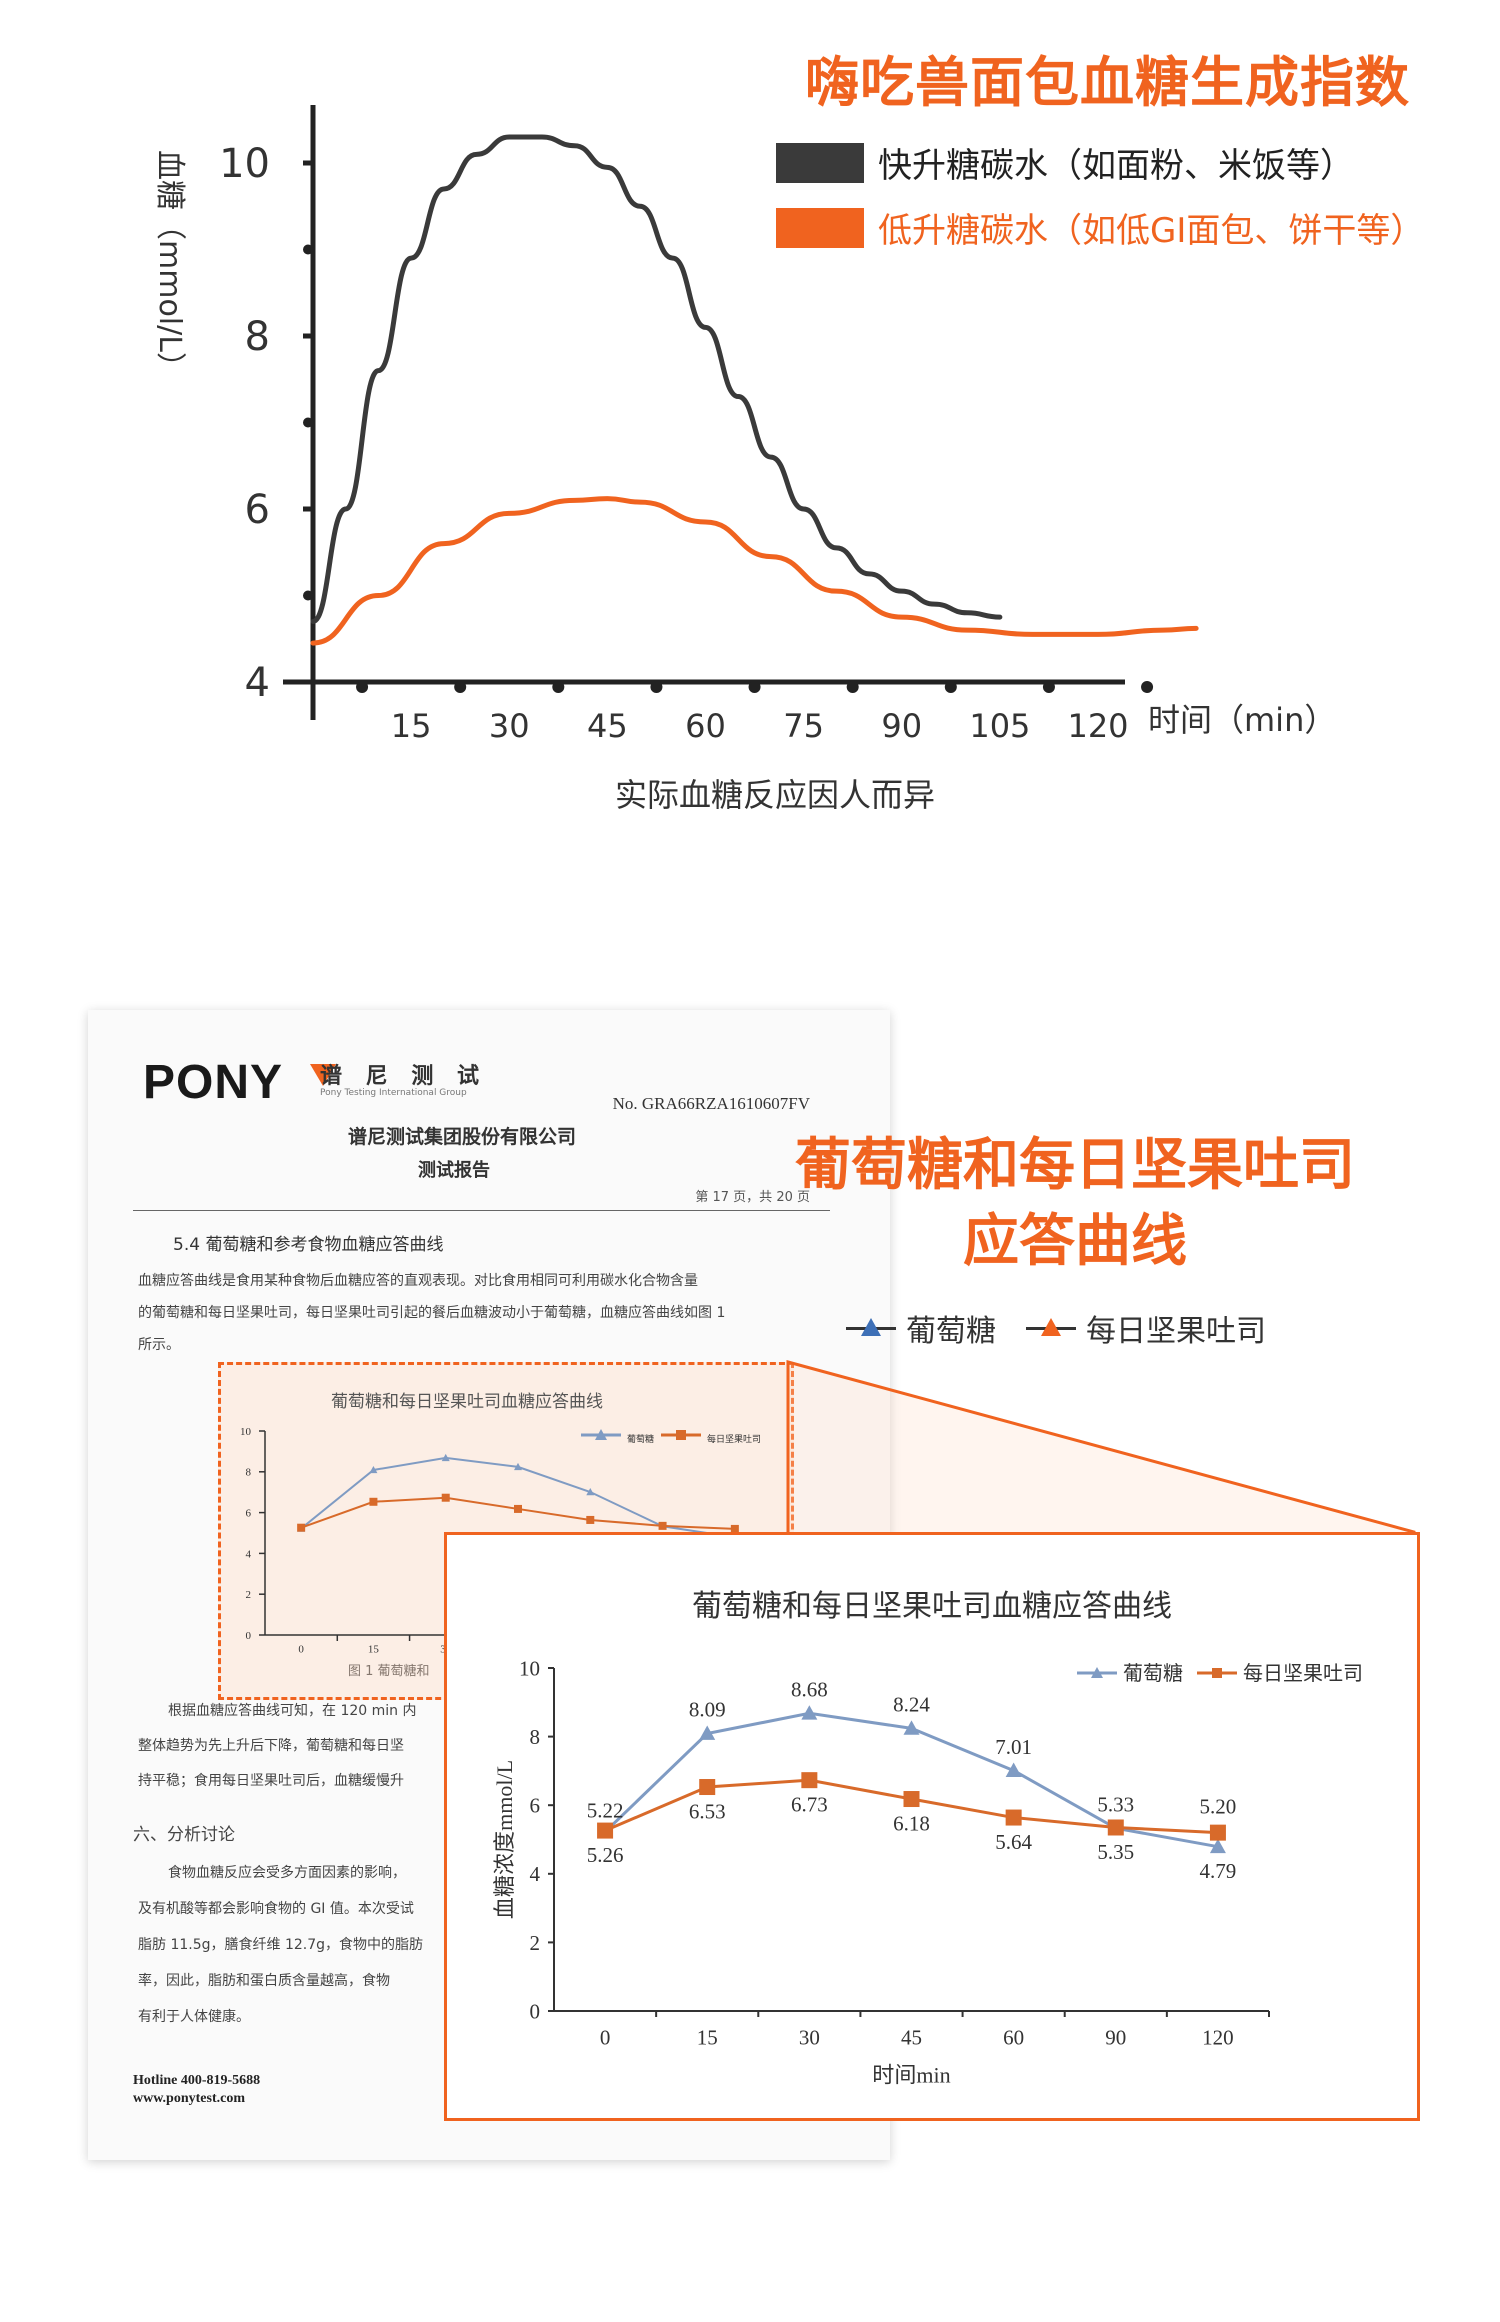 The width and height of the screenshot is (1500, 2322). What do you see at coordinates (244, 164) in the screenshot?
I see `y-tick-label-10: 10` at bounding box center [244, 164].